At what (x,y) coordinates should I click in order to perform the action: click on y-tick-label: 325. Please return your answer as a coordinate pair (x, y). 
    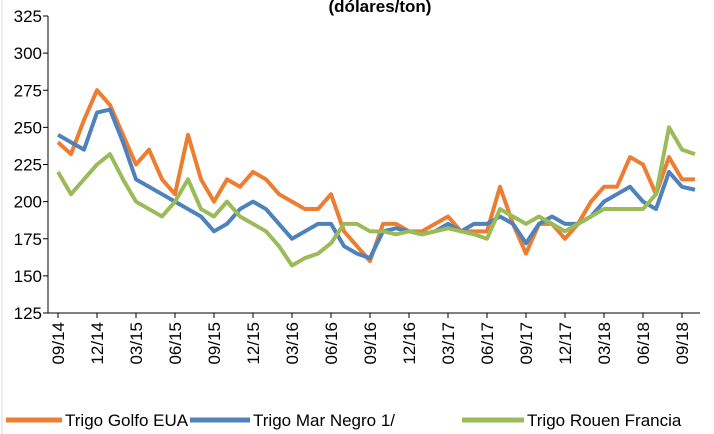
    Looking at the image, I should click on (28, 16).